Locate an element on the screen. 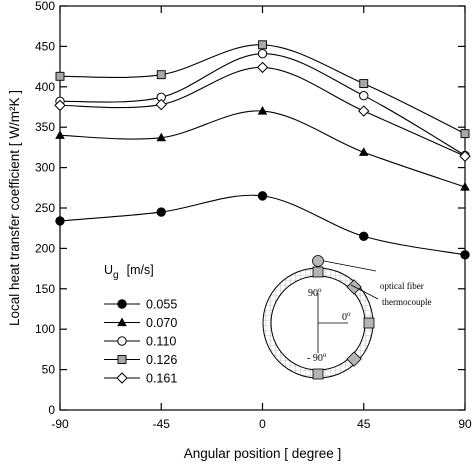  legend-title: Ug [m/s] is located at coordinates (129, 272).